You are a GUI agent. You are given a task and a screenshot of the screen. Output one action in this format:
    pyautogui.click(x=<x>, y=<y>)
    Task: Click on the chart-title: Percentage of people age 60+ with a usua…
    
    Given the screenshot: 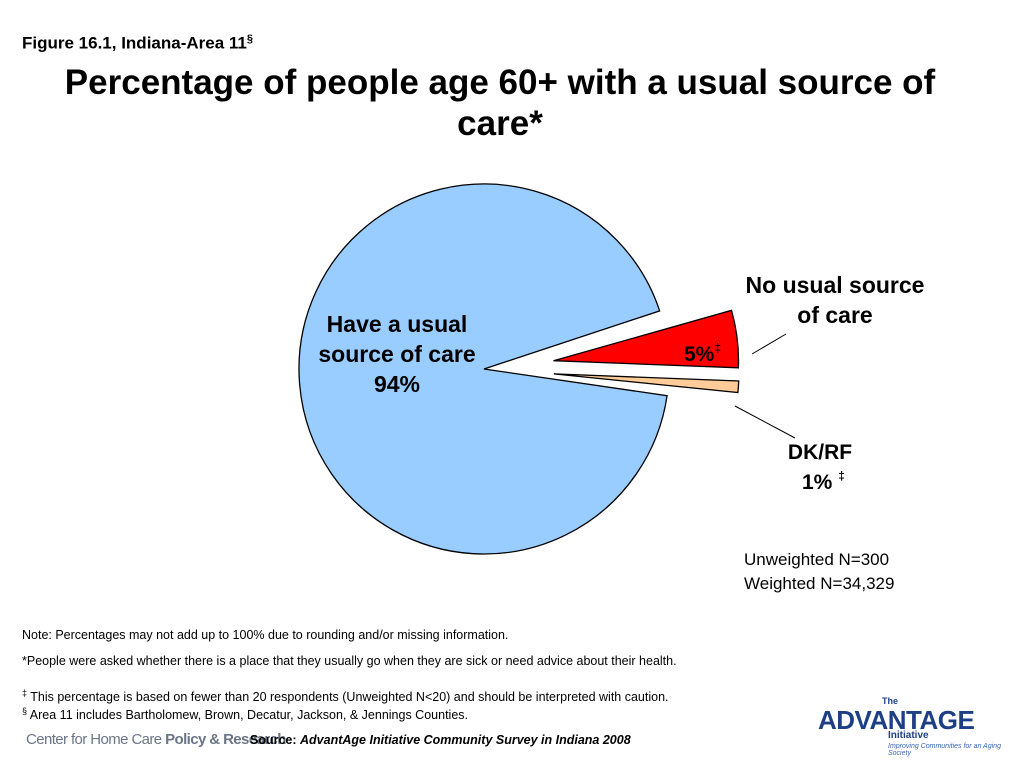 What is the action you would take?
    pyautogui.click(x=500, y=103)
    